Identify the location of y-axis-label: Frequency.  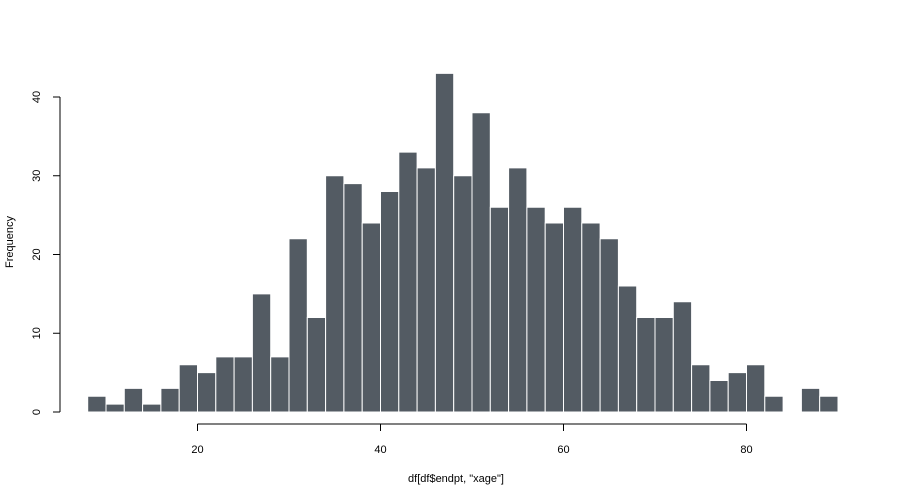
(10, 242).